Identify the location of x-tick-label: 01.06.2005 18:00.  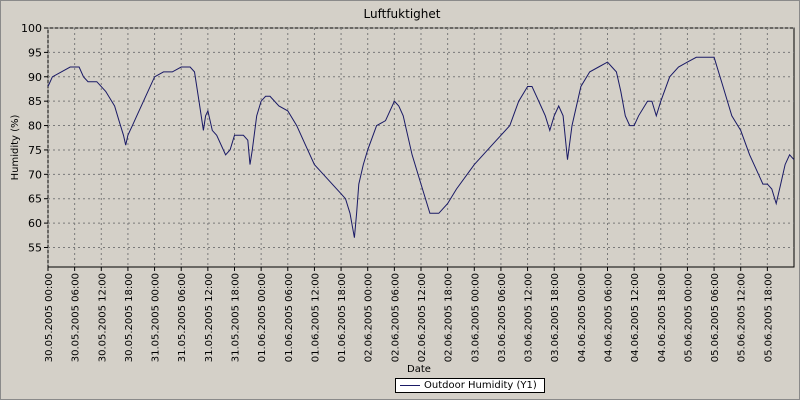
(342, 317).